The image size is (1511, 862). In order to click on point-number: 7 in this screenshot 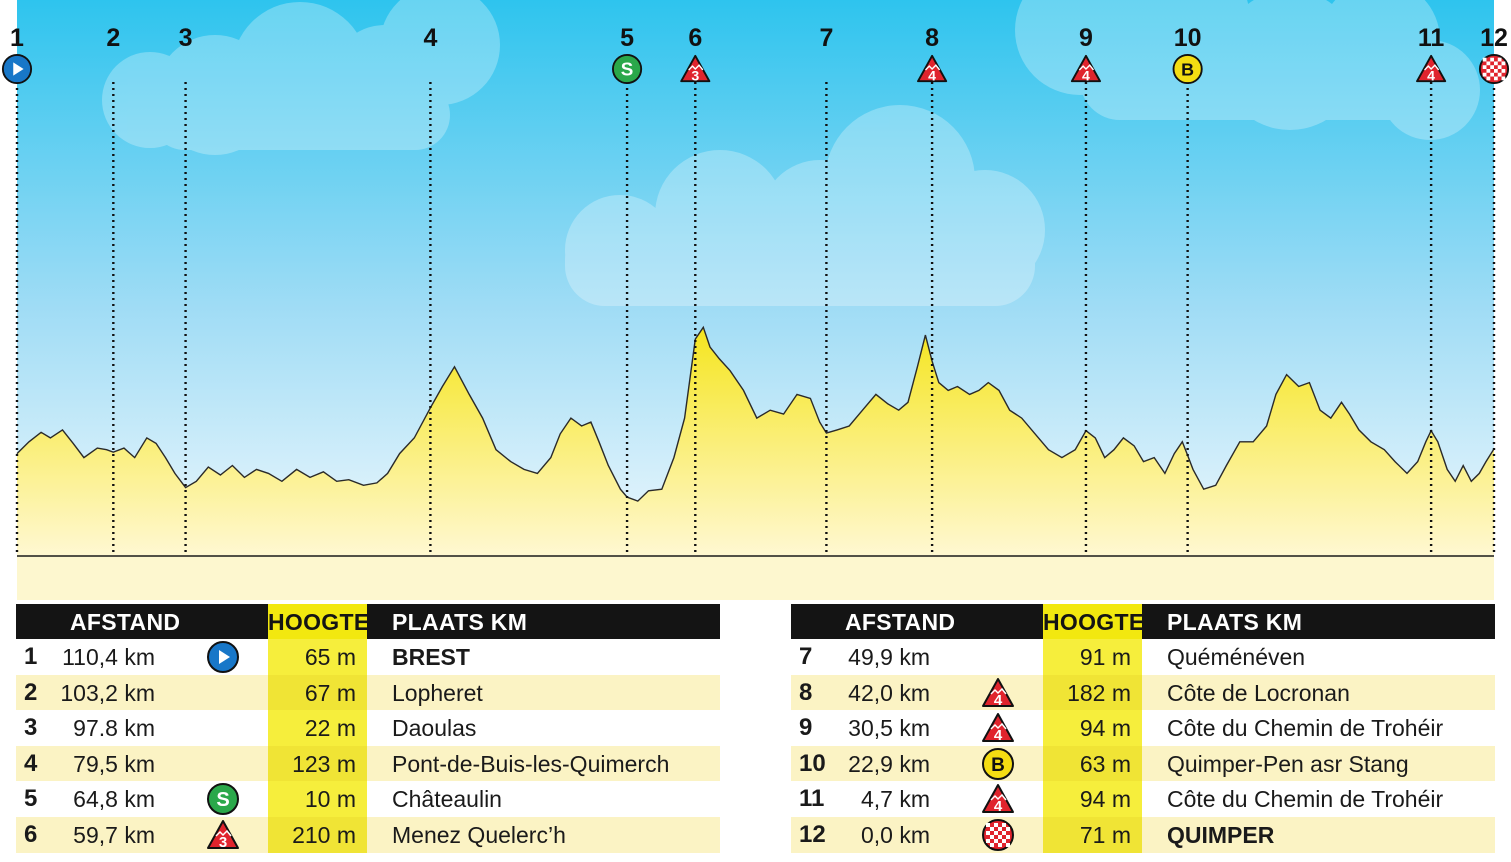, I will do `click(806, 656)`.